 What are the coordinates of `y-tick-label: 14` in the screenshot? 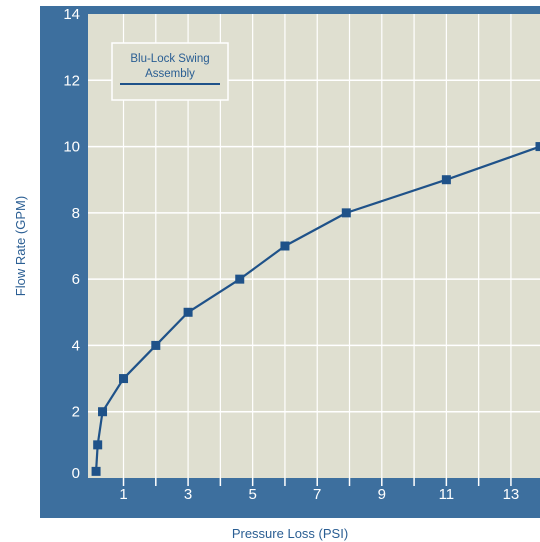 It's located at (71, 14).